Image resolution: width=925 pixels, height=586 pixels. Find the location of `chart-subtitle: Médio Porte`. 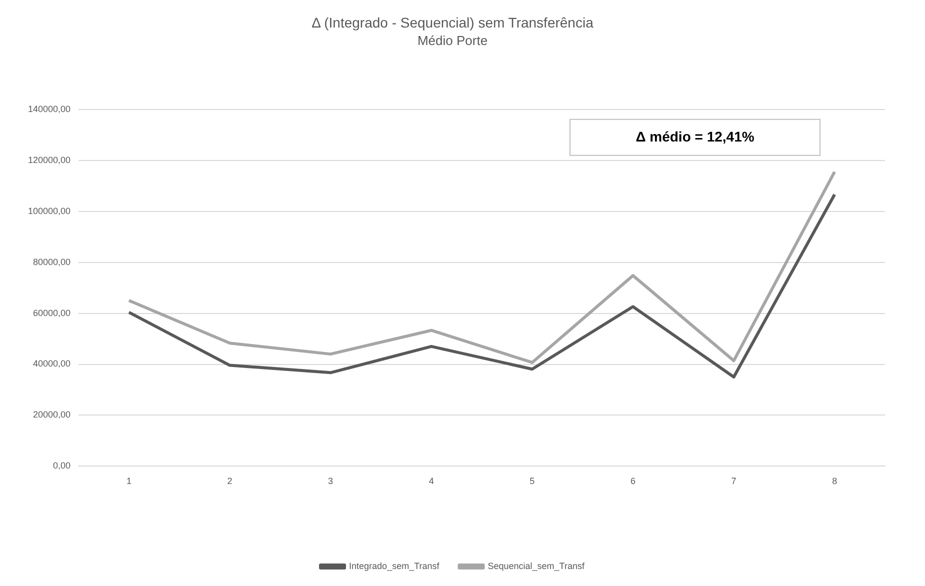

chart-subtitle: Médio Porte is located at coordinates (452, 40).